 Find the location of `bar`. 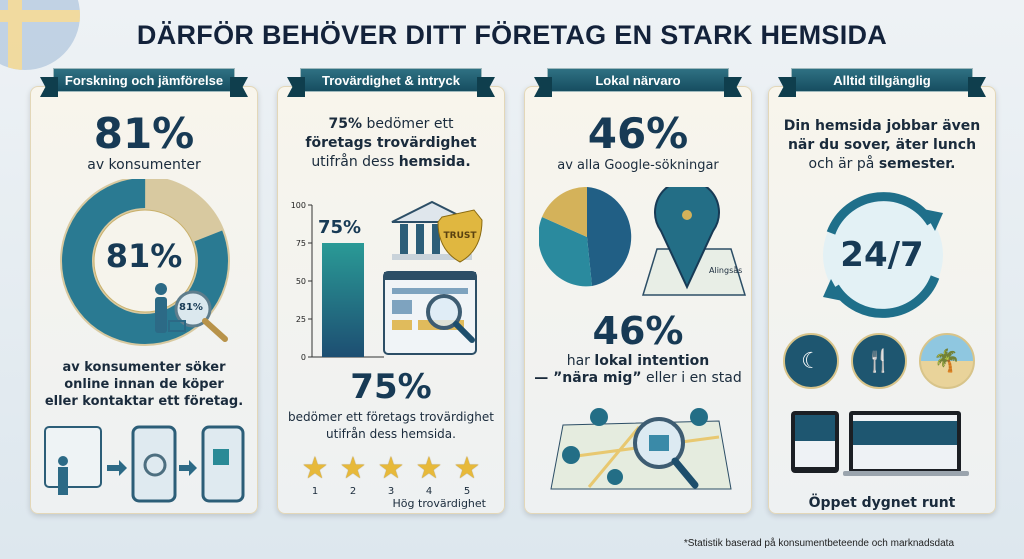

bar is located at coordinates (343, 300).